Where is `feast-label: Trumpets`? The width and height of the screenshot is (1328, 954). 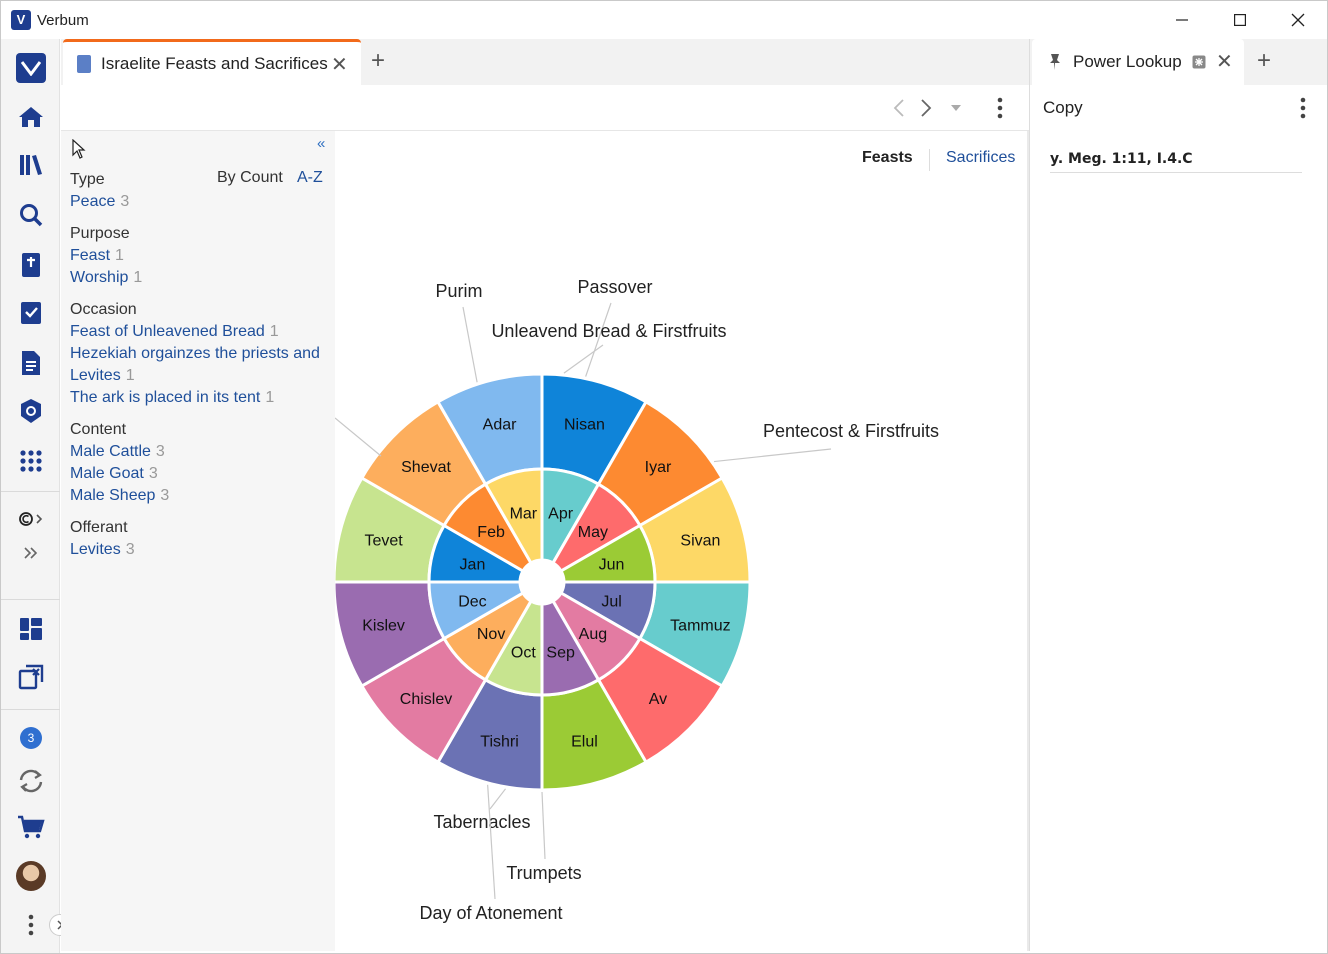
feast-label: Trumpets is located at coordinates (543, 873).